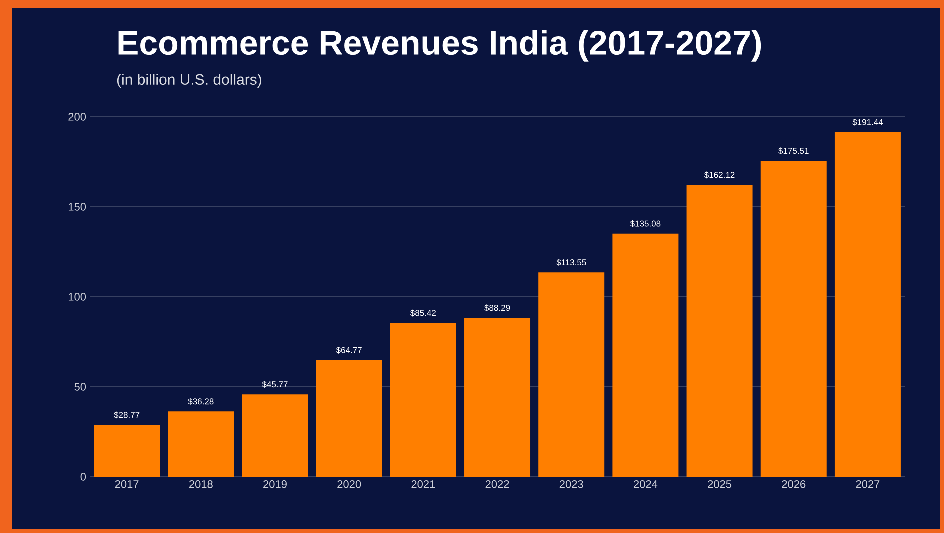 The width and height of the screenshot is (944, 533). I want to click on y-tick-label: 50, so click(80, 387).